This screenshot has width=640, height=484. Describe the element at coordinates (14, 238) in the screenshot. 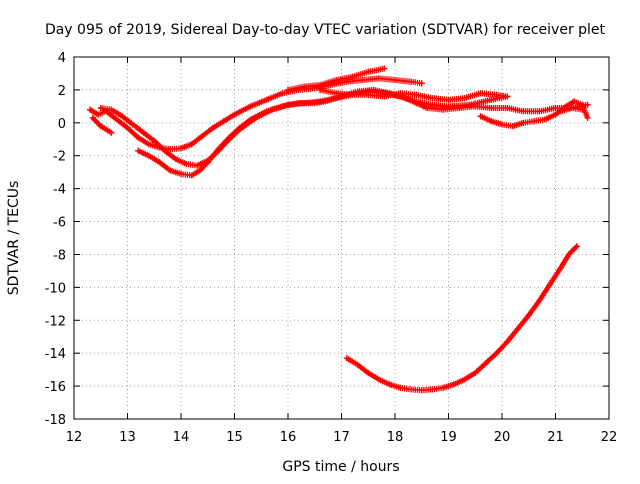

I see `y-axis-label: SDTVAR / TECUs` at that location.